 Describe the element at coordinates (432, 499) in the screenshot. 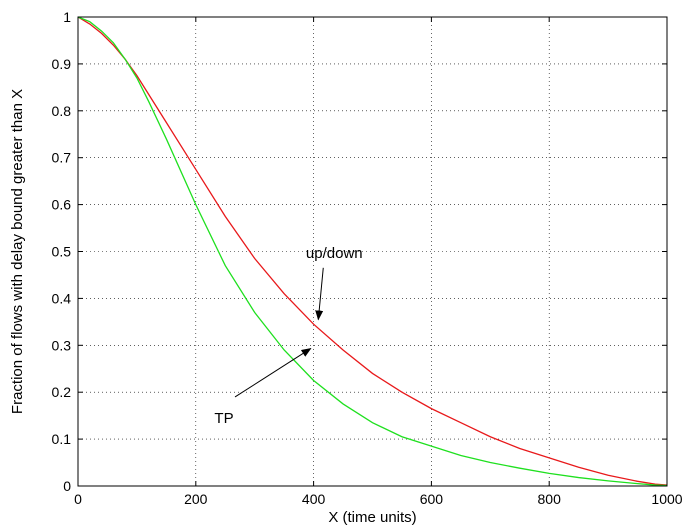

I see `x-tick-label: 600` at that location.